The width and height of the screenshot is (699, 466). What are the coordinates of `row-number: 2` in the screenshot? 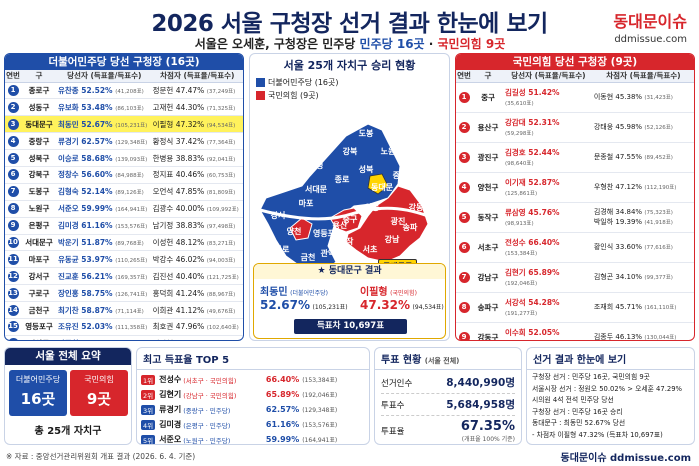 It's located at (13, 107).